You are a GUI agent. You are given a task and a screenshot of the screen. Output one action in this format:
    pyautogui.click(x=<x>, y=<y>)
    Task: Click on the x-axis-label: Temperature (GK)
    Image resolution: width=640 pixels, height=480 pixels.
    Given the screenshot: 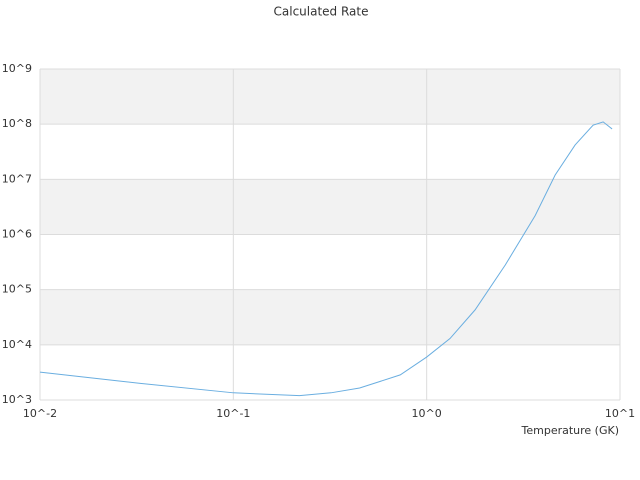 What is the action you would take?
    pyautogui.click(x=570, y=430)
    